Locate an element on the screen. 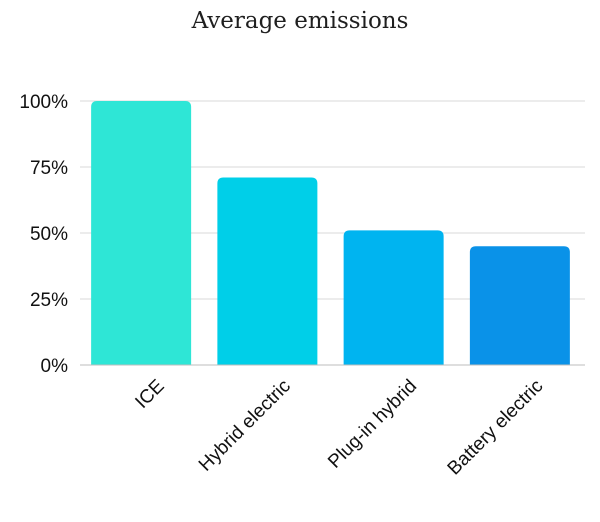 This screenshot has width=600, height=522. x-tick-label: Plug-in hybrid is located at coordinates (372, 424).